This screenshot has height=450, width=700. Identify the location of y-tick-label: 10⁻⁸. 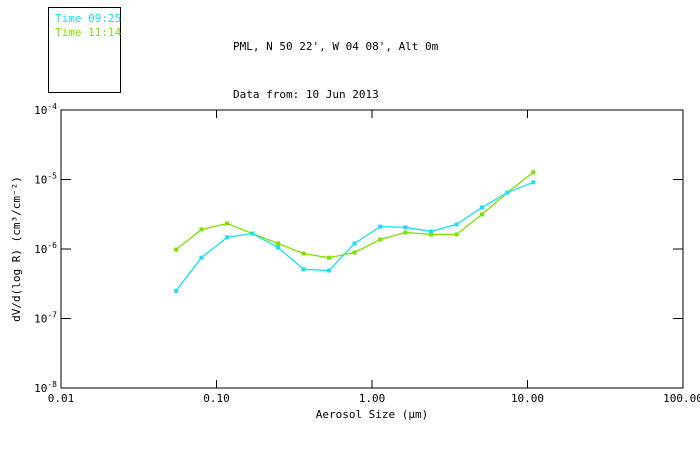
(45, 387).